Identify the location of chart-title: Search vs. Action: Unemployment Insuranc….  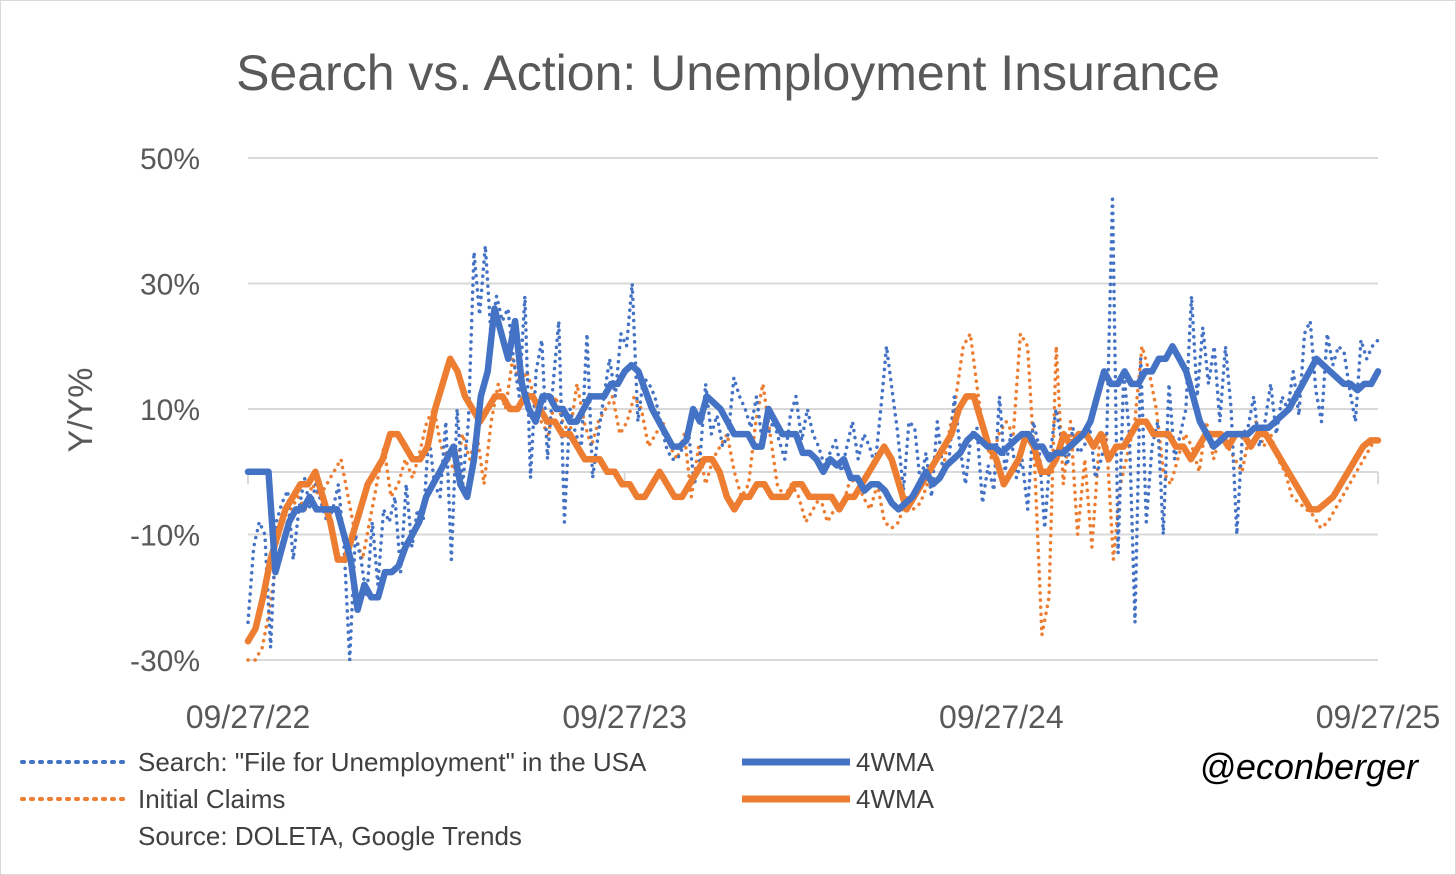
(728, 73).